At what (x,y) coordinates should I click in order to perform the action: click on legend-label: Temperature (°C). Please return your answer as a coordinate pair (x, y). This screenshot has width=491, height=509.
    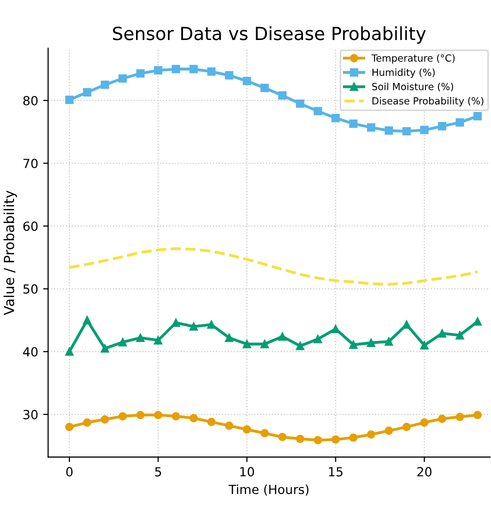
    Looking at the image, I should click on (413, 59).